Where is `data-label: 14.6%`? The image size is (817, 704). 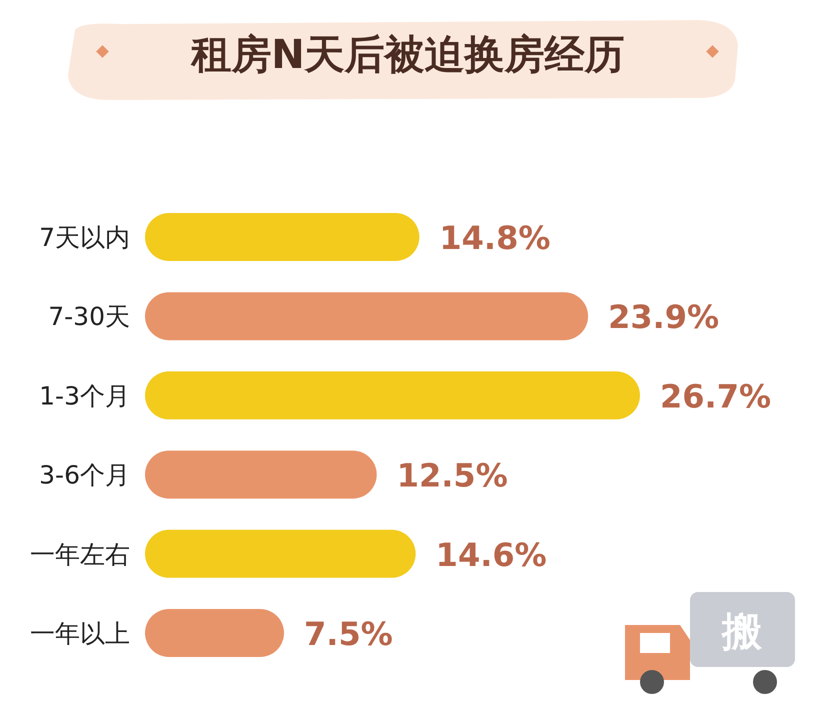
data-label: 14.6% is located at coordinates (491, 555).